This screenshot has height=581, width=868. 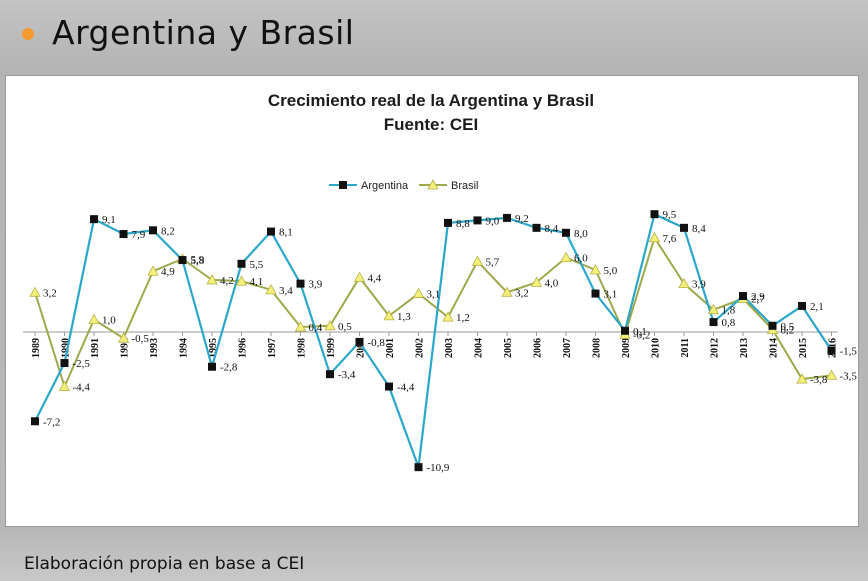 I want to click on brasil-data-label: 3,4, so click(x=286, y=291).